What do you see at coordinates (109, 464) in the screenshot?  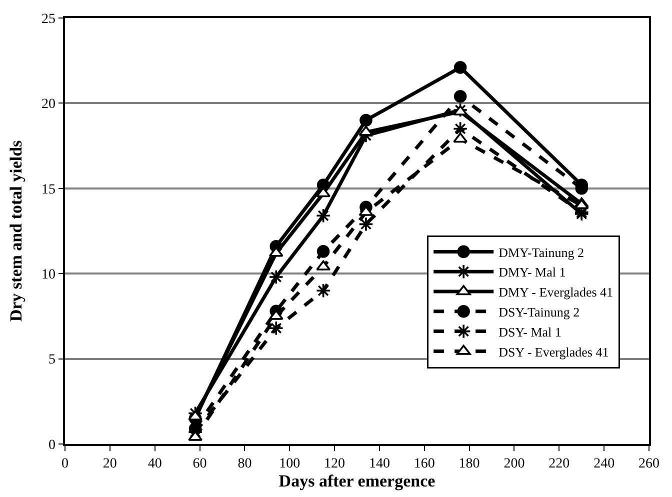 I see `x-tick-label: 20` at bounding box center [109, 464].